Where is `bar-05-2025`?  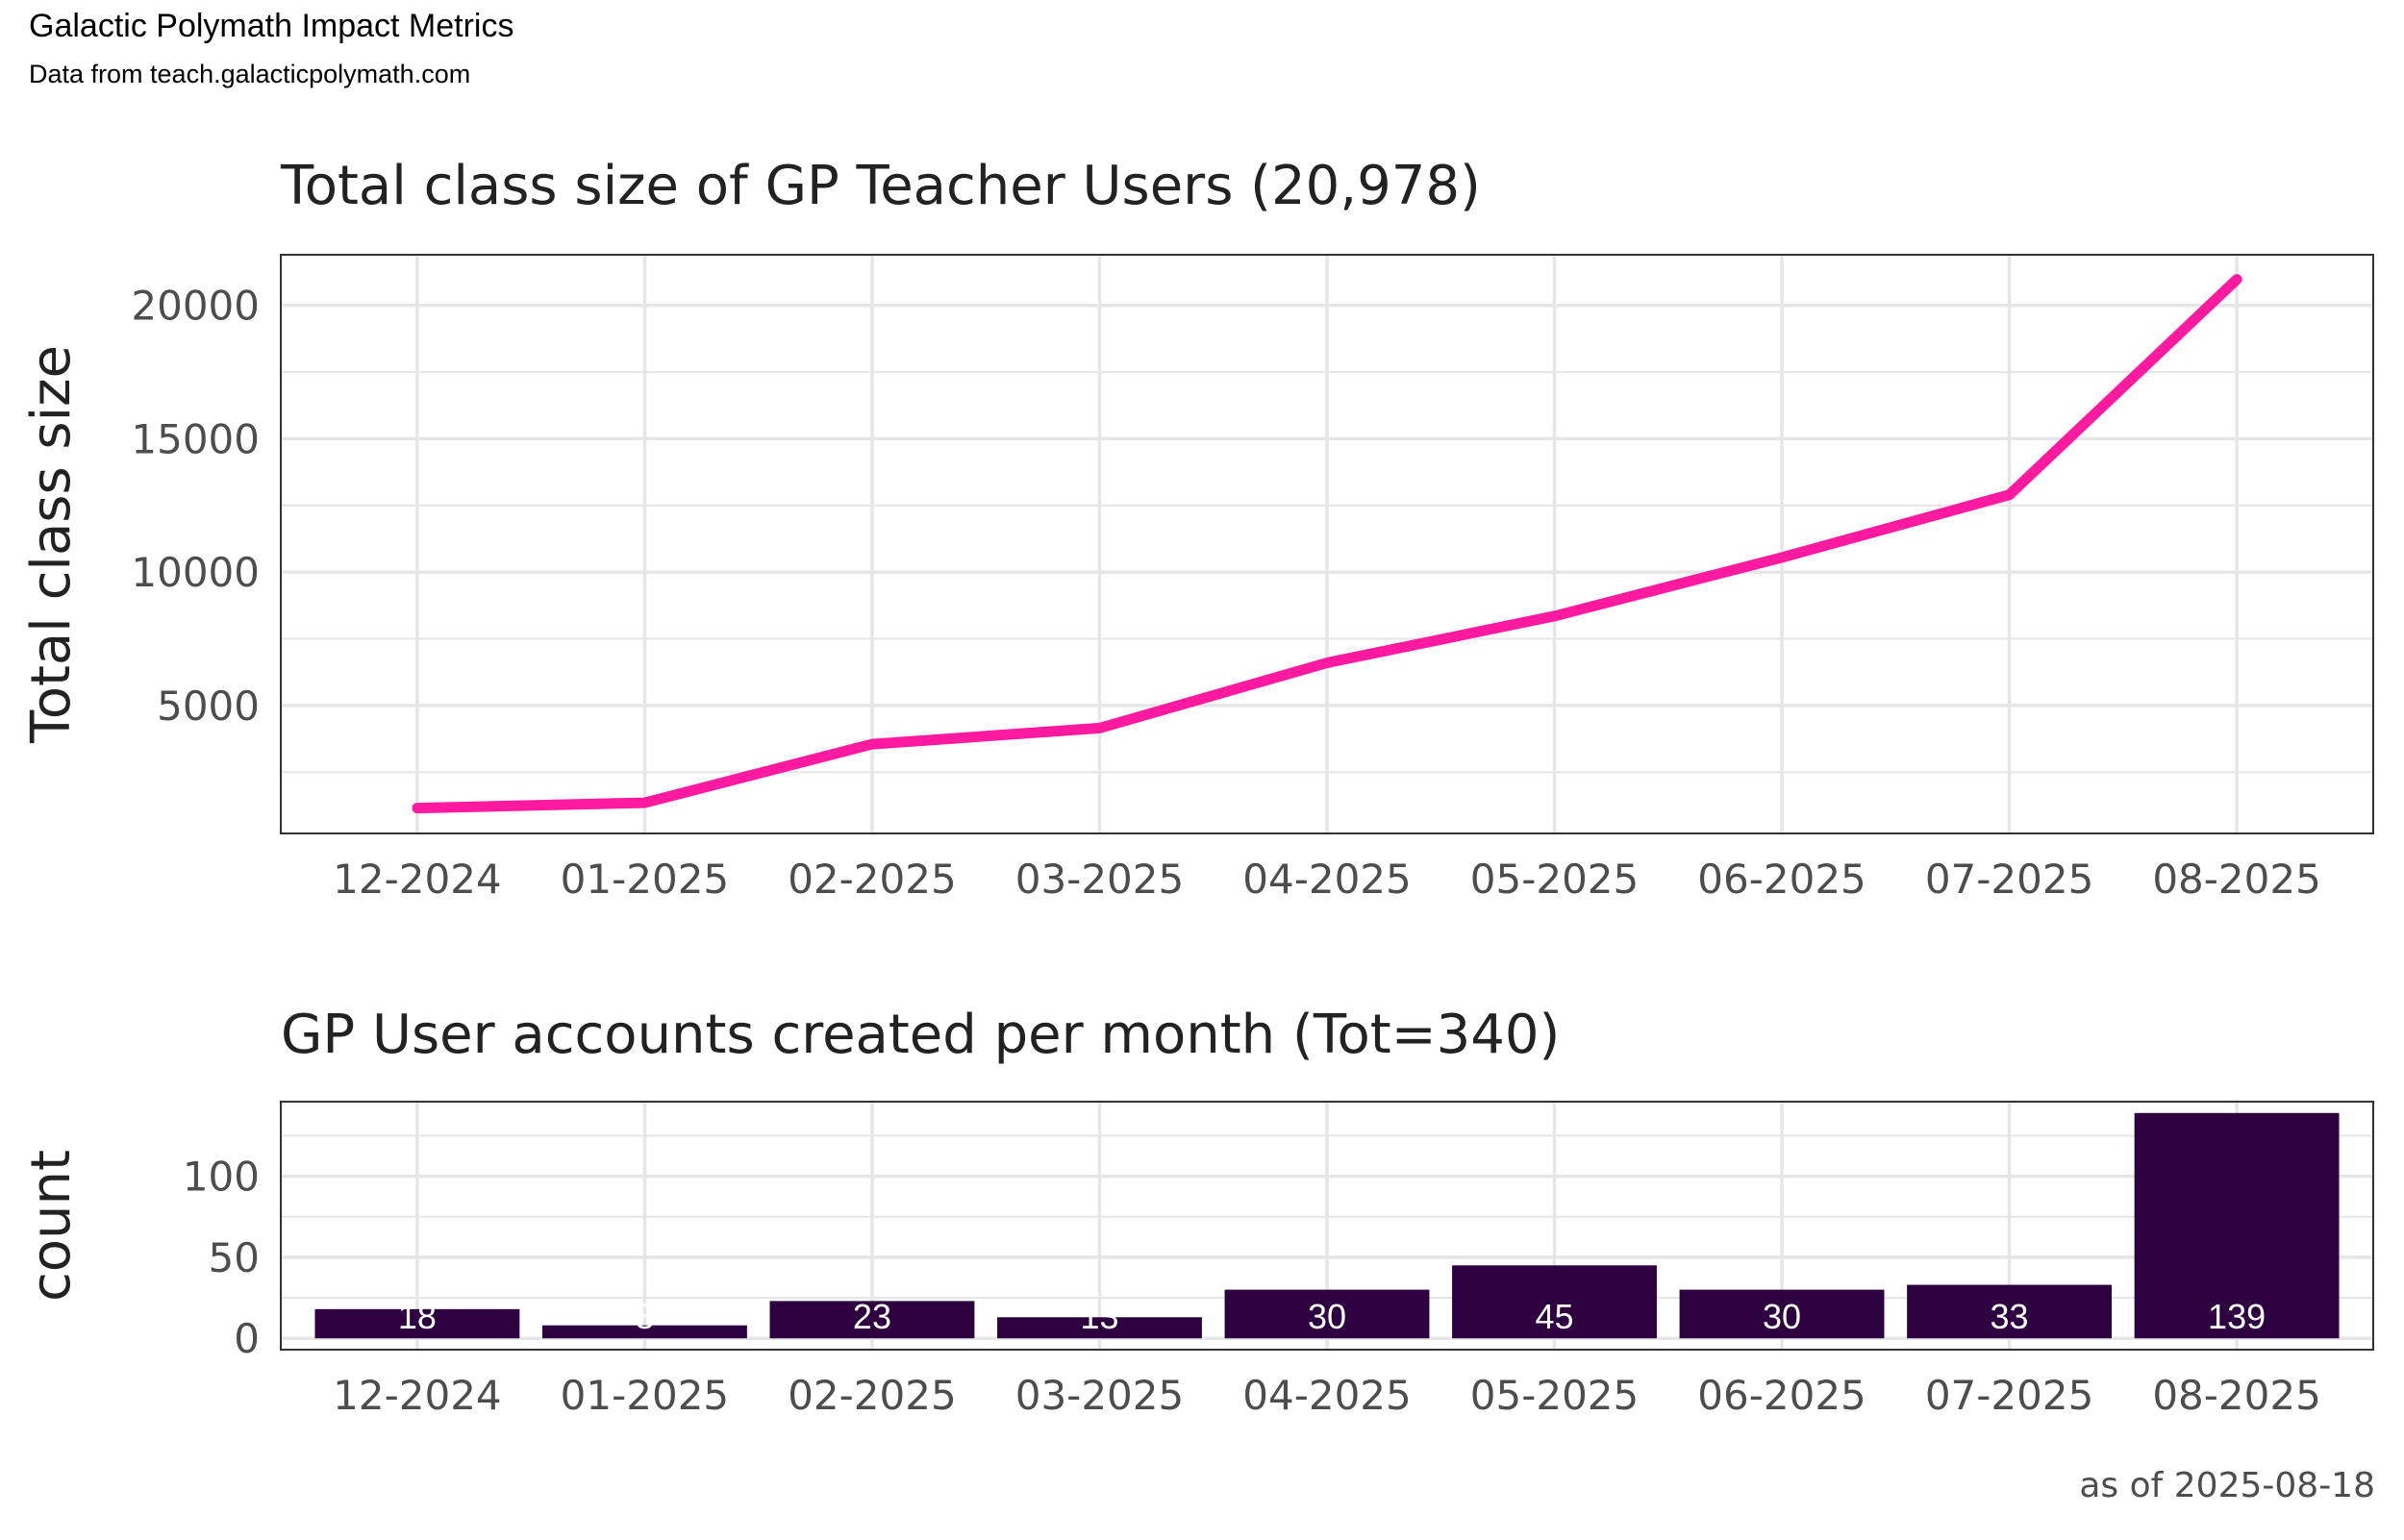
bar-05-2025 is located at coordinates (1554, 1302).